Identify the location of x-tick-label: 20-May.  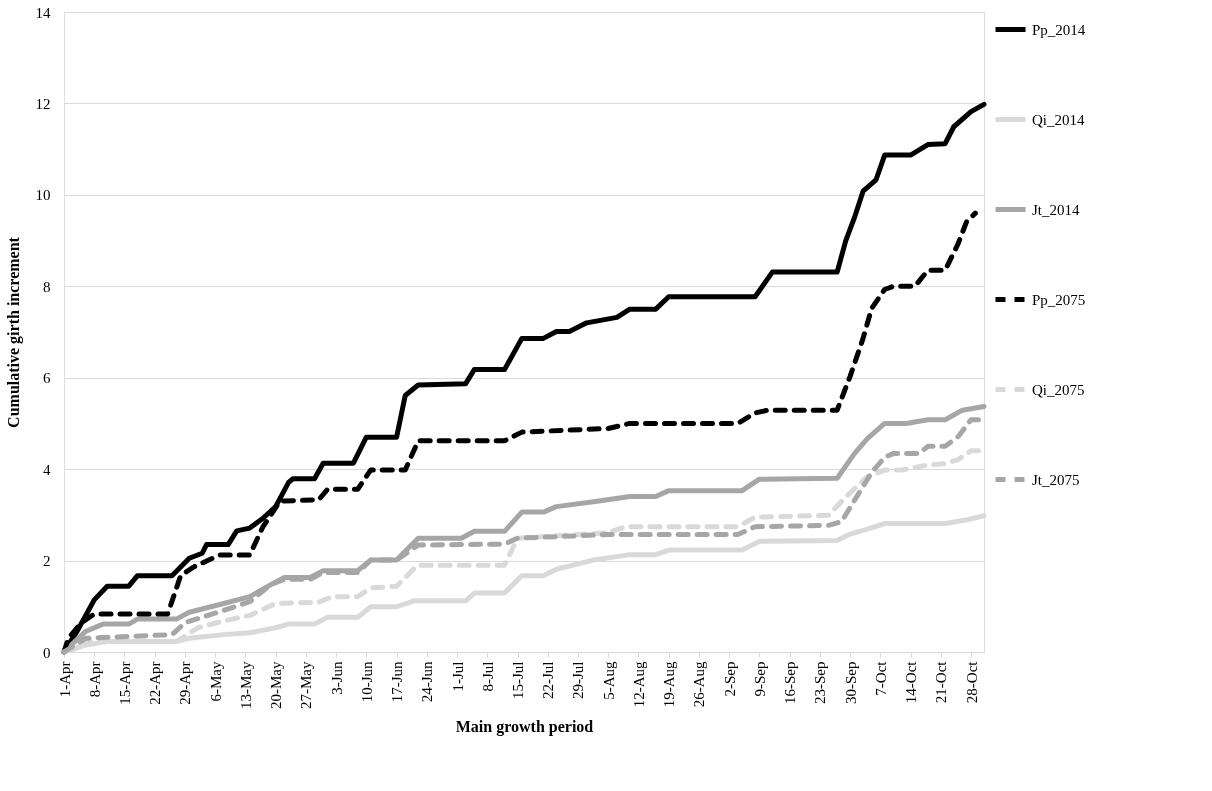
(276, 685).